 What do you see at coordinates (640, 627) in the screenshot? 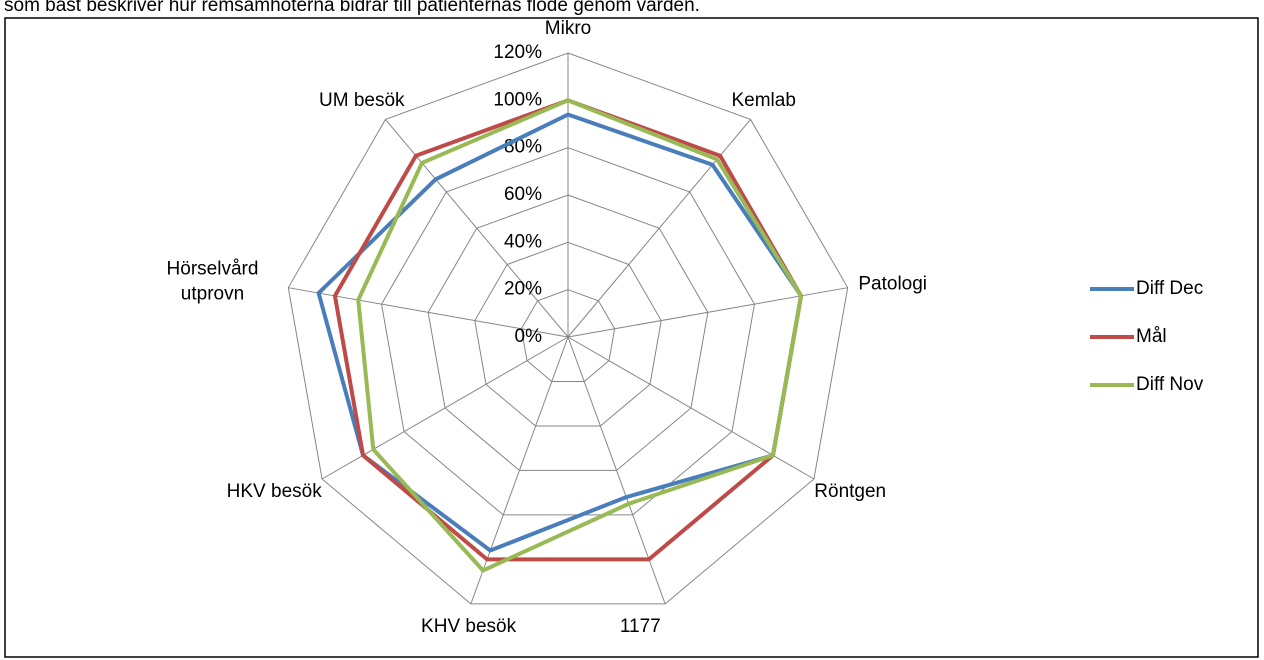
I see `category-label: 1177` at bounding box center [640, 627].